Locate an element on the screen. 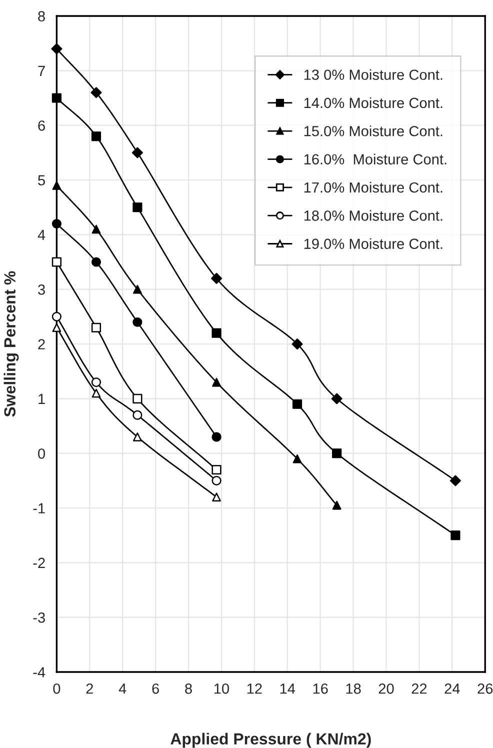 Image resolution: width=493 pixels, height=748 pixels. x-tick-label: 6 is located at coordinates (155, 689).